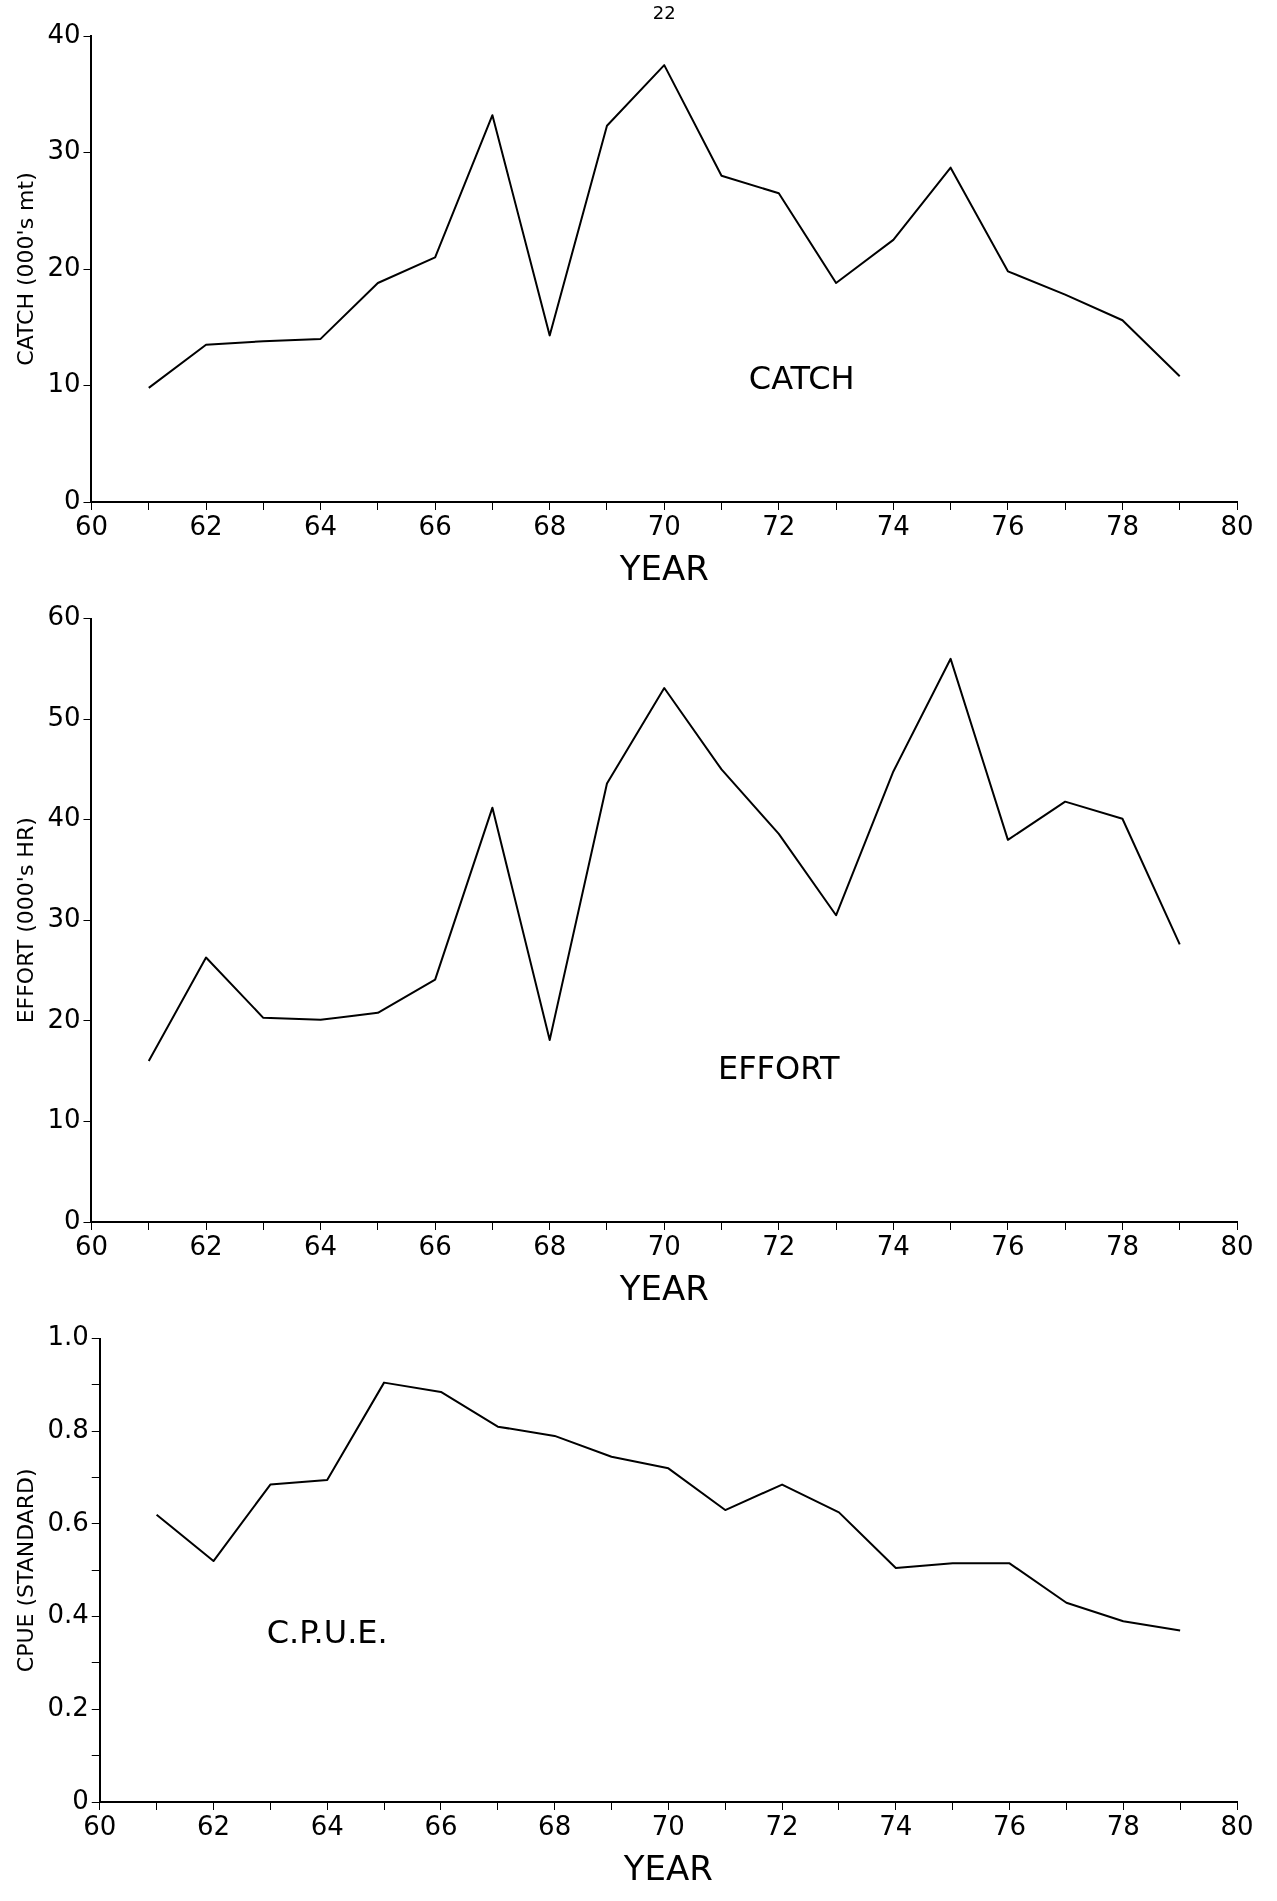 The height and width of the screenshot is (1901, 1277). Describe the element at coordinates (327, 1632) in the screenshot. I see `annotation: C.P.U.E.` at that location.